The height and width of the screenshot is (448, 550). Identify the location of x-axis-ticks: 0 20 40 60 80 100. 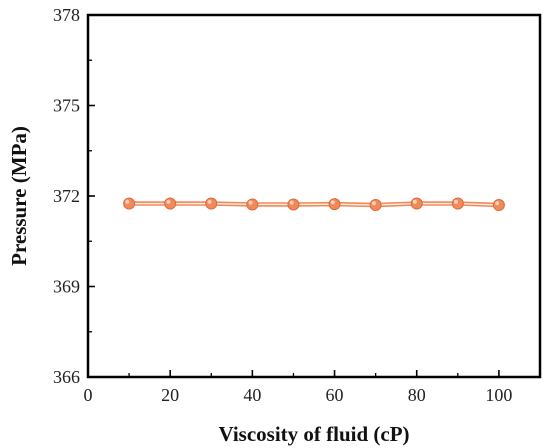
(298, 387).